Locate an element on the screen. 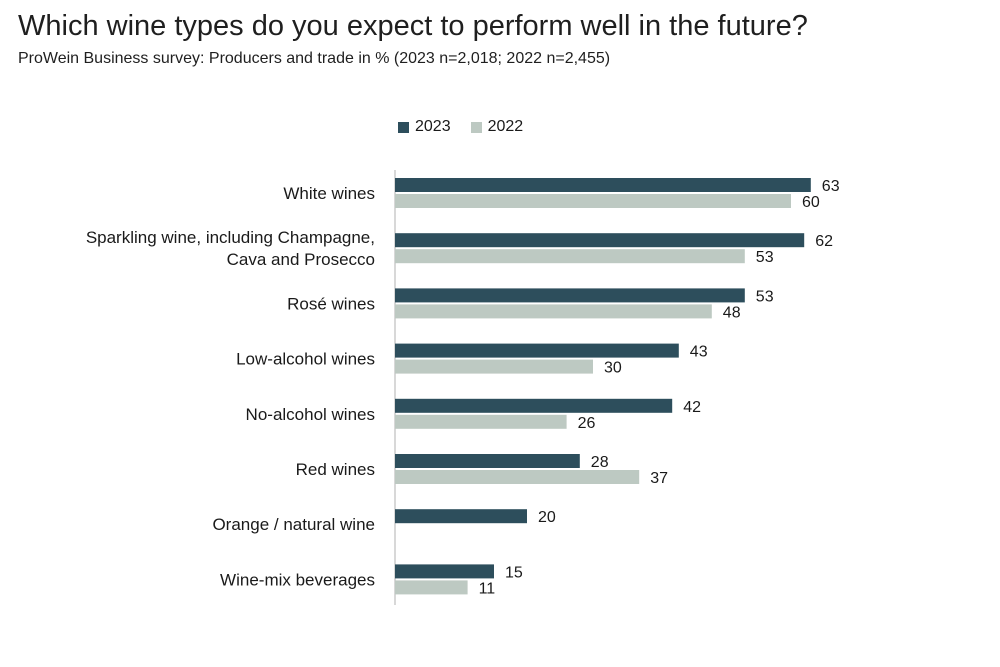 This screenshot has width=1000, height=667. data-label-2022: 30 is located at coordinates (613, 368).